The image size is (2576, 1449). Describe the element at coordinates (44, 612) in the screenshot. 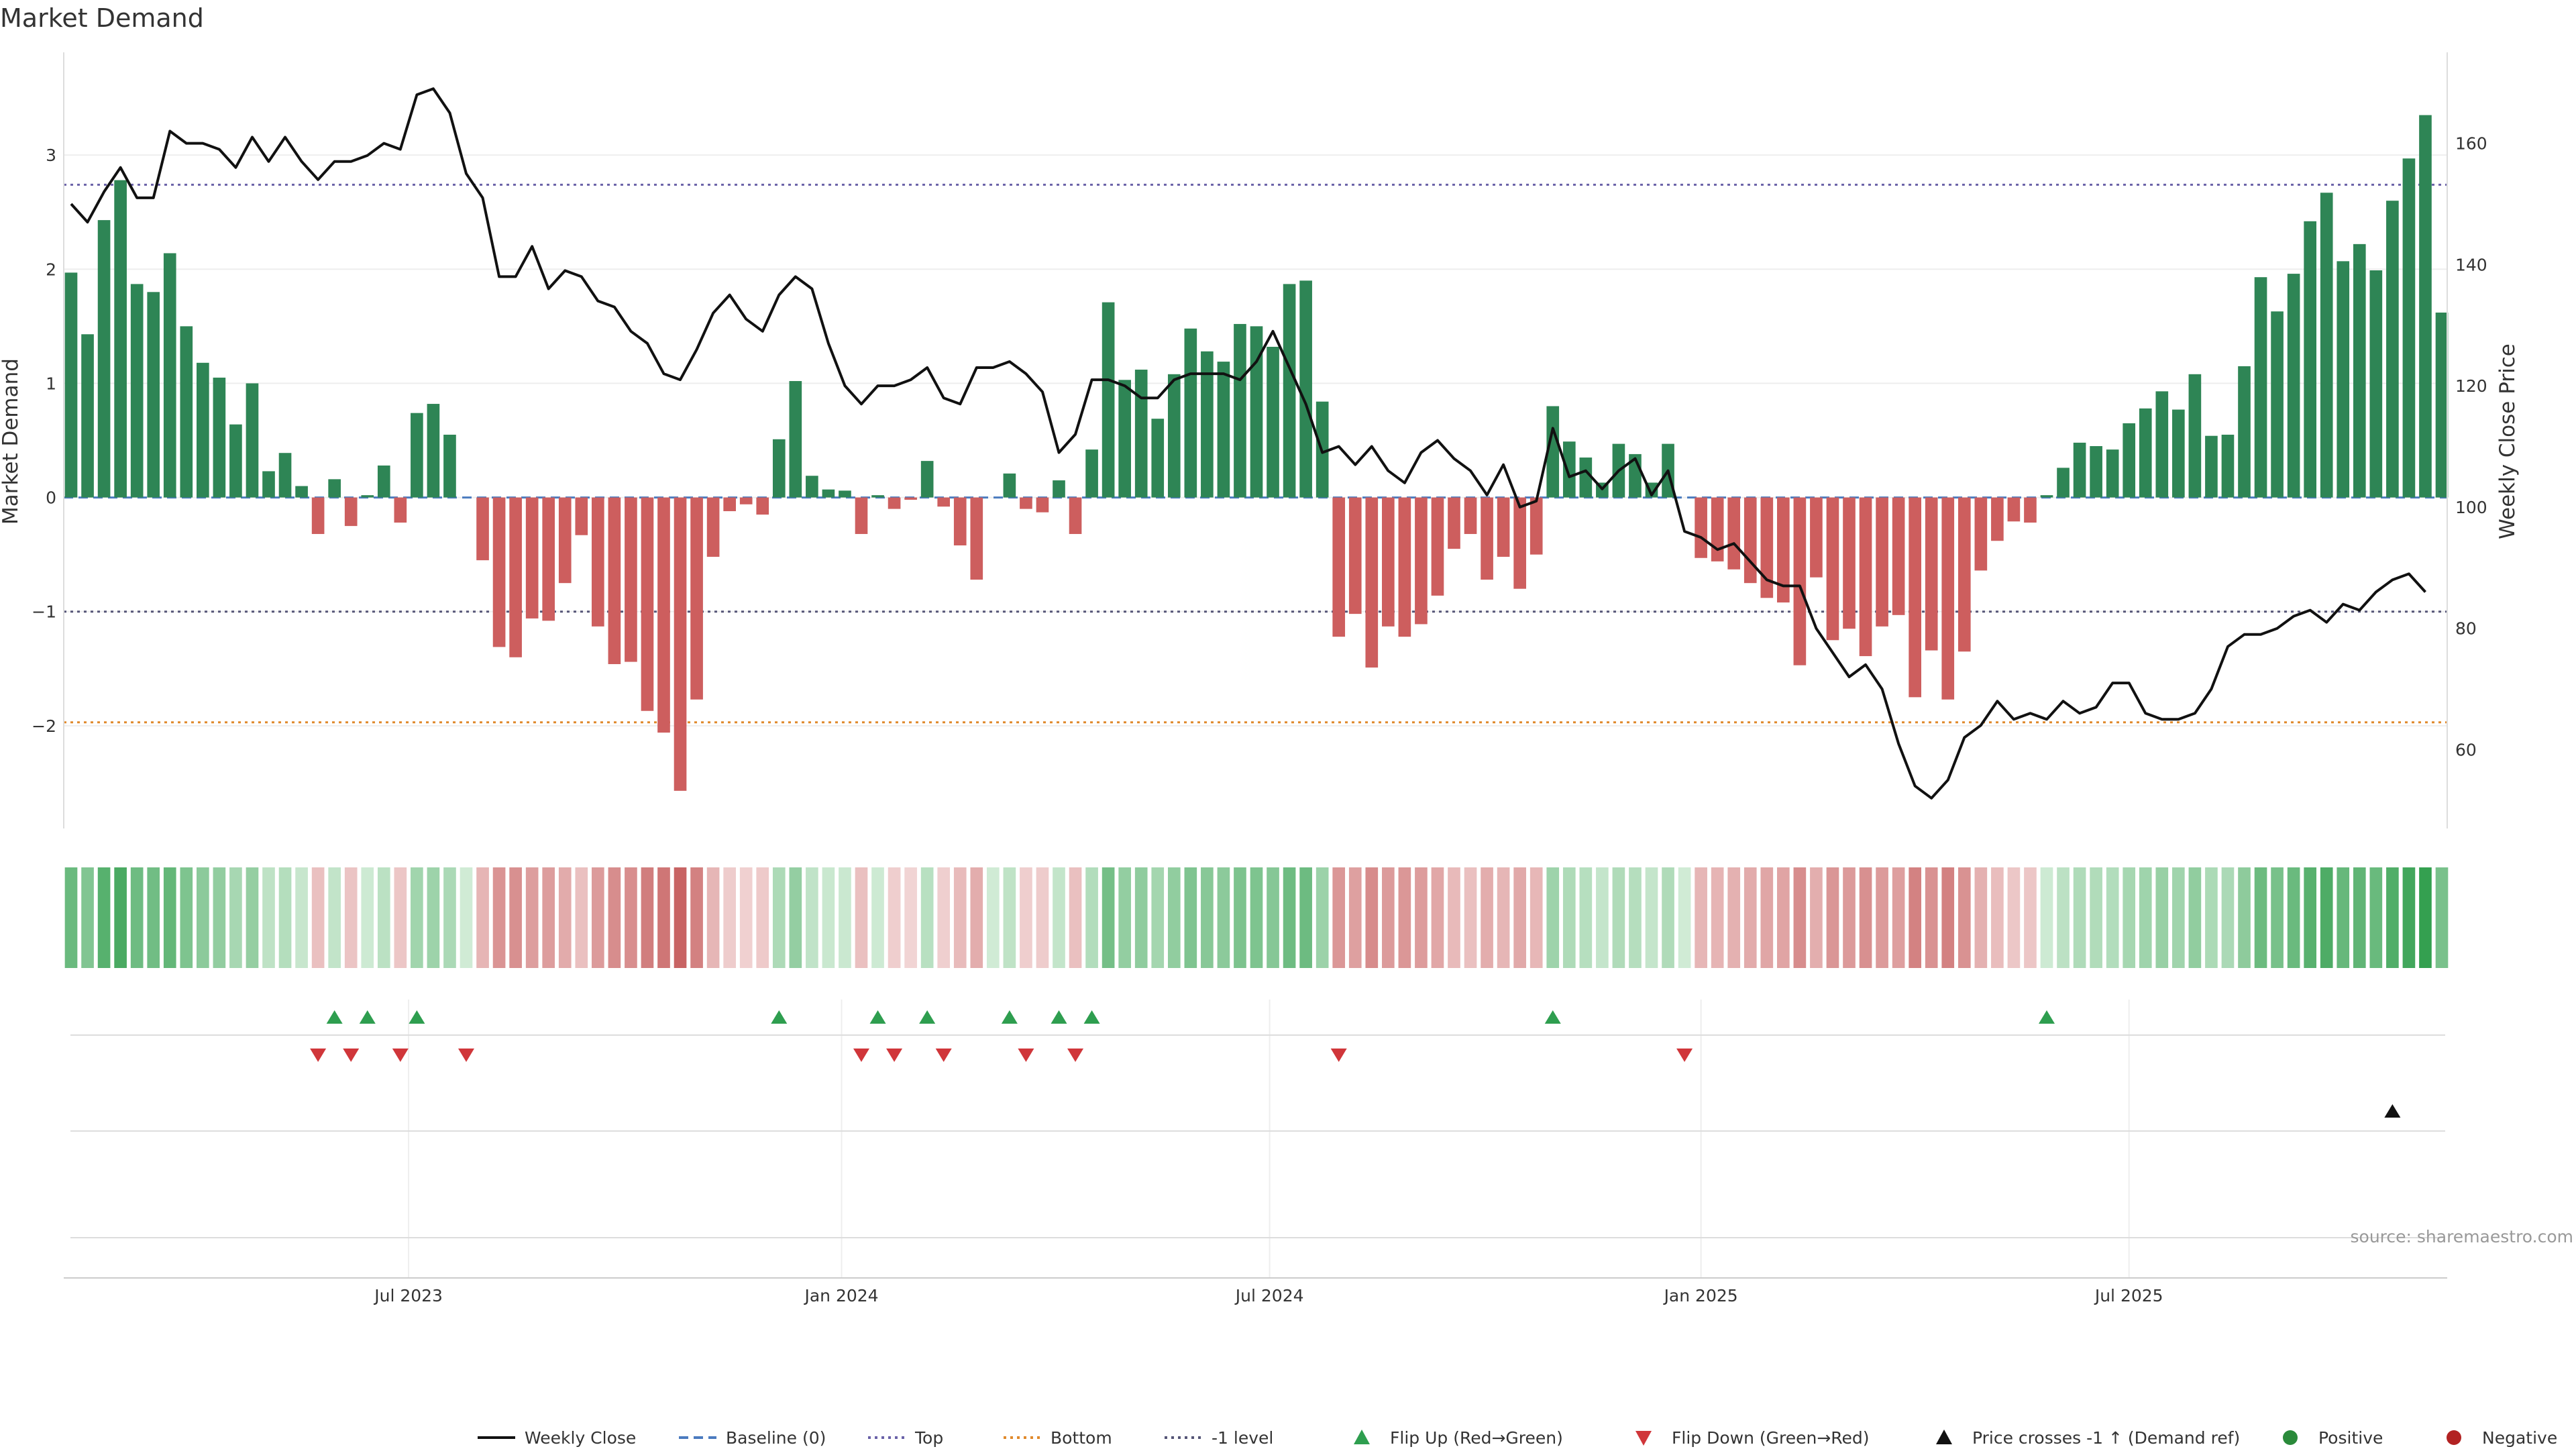

I see `left-tick-label: −1` at that location.